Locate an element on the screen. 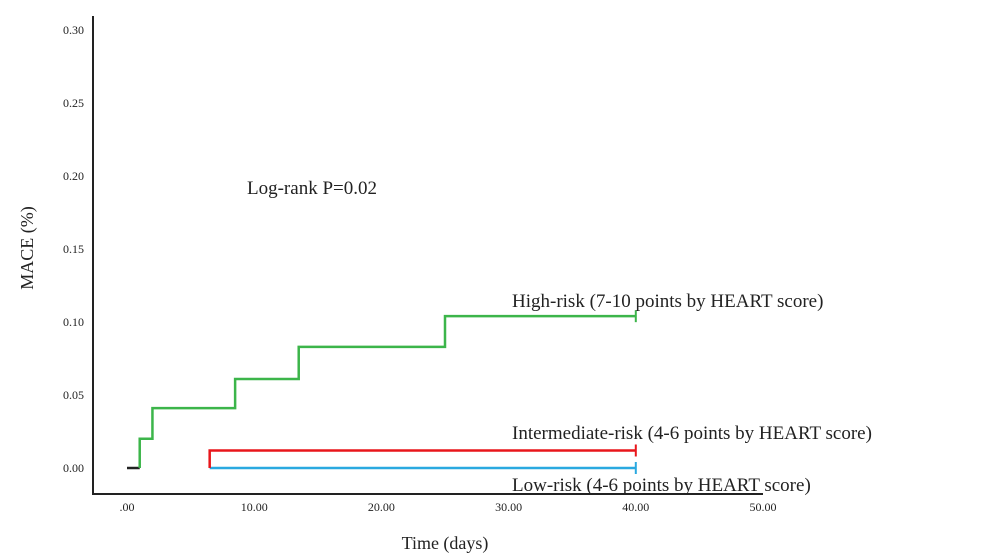 The image size is (986, 556). x-tick-label: 50.00 is located at coordinates (763, 507).